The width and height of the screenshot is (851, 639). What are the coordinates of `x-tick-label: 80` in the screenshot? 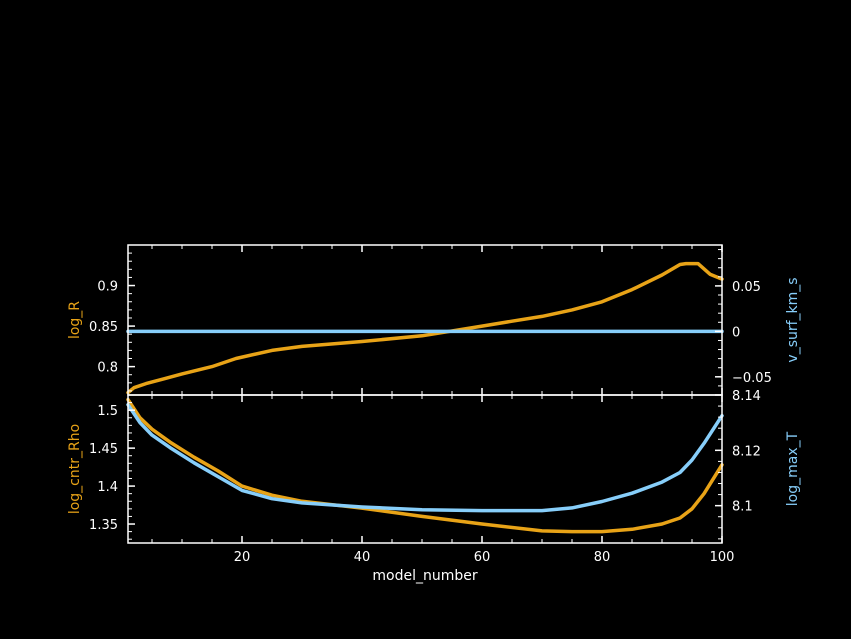 It's located at (602, 557).